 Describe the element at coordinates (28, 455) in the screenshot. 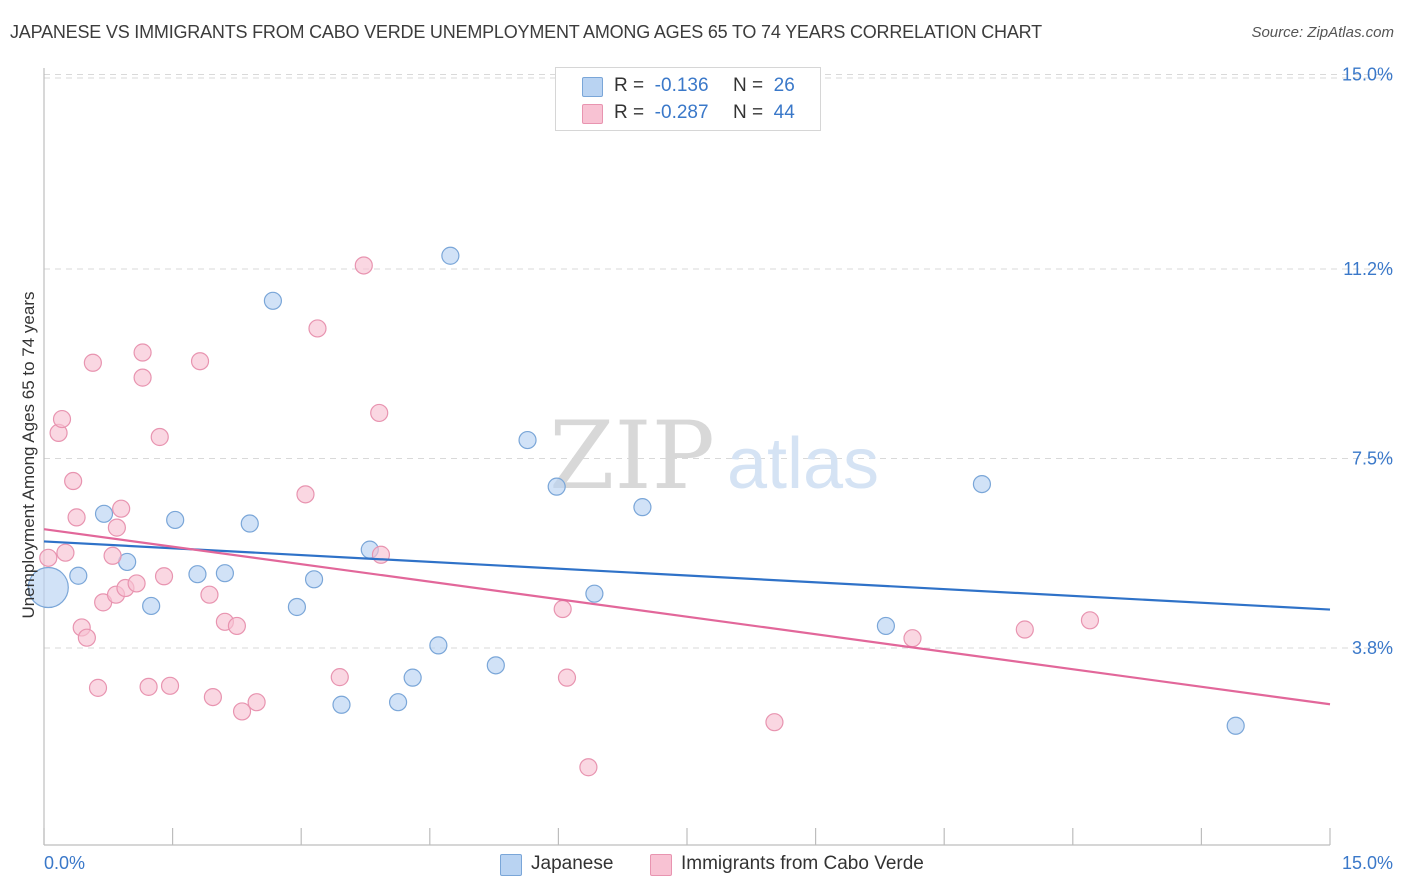

I see `y-axis-title: Unemployment Among Ages 65 to 74 years` at that location.